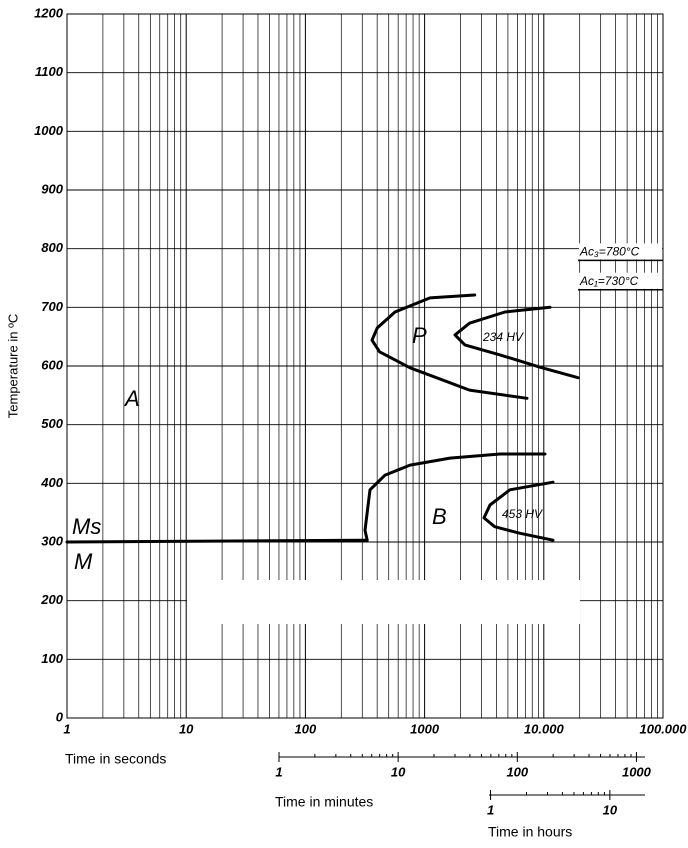 This screenshot has height=848, width=688. I want to click on y-tick-label: 1100, so click(49, 71).